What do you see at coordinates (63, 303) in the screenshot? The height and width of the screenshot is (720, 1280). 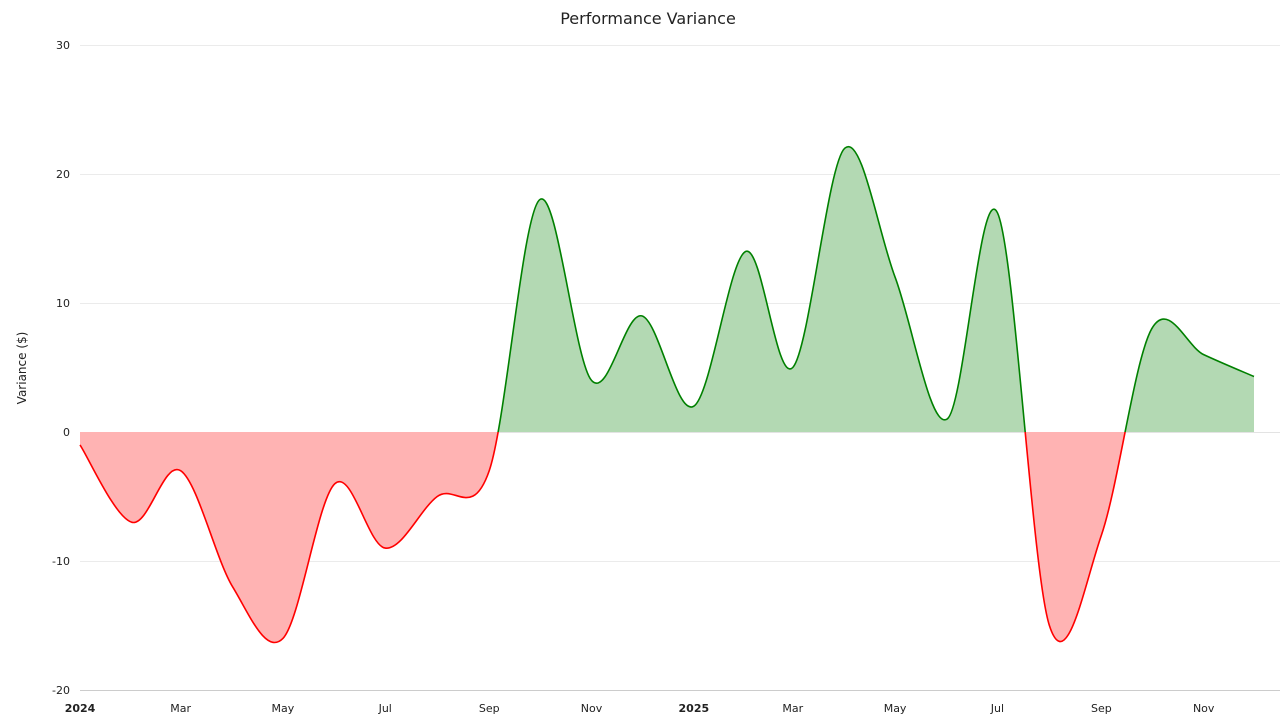 I see `y-tick-label: 10` at bounding box center [63, 303].